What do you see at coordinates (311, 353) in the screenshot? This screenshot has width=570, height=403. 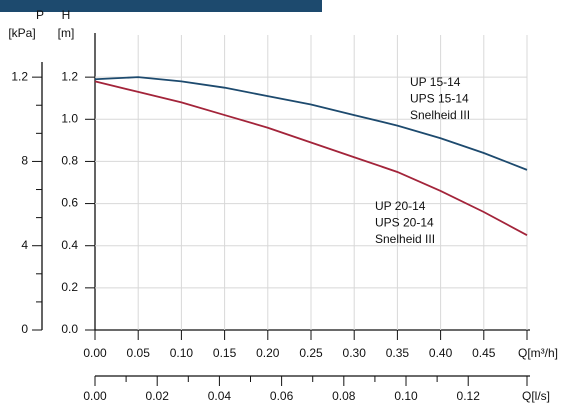 I see `x-tick-label: 0.25` at bounding box center [311, 353].